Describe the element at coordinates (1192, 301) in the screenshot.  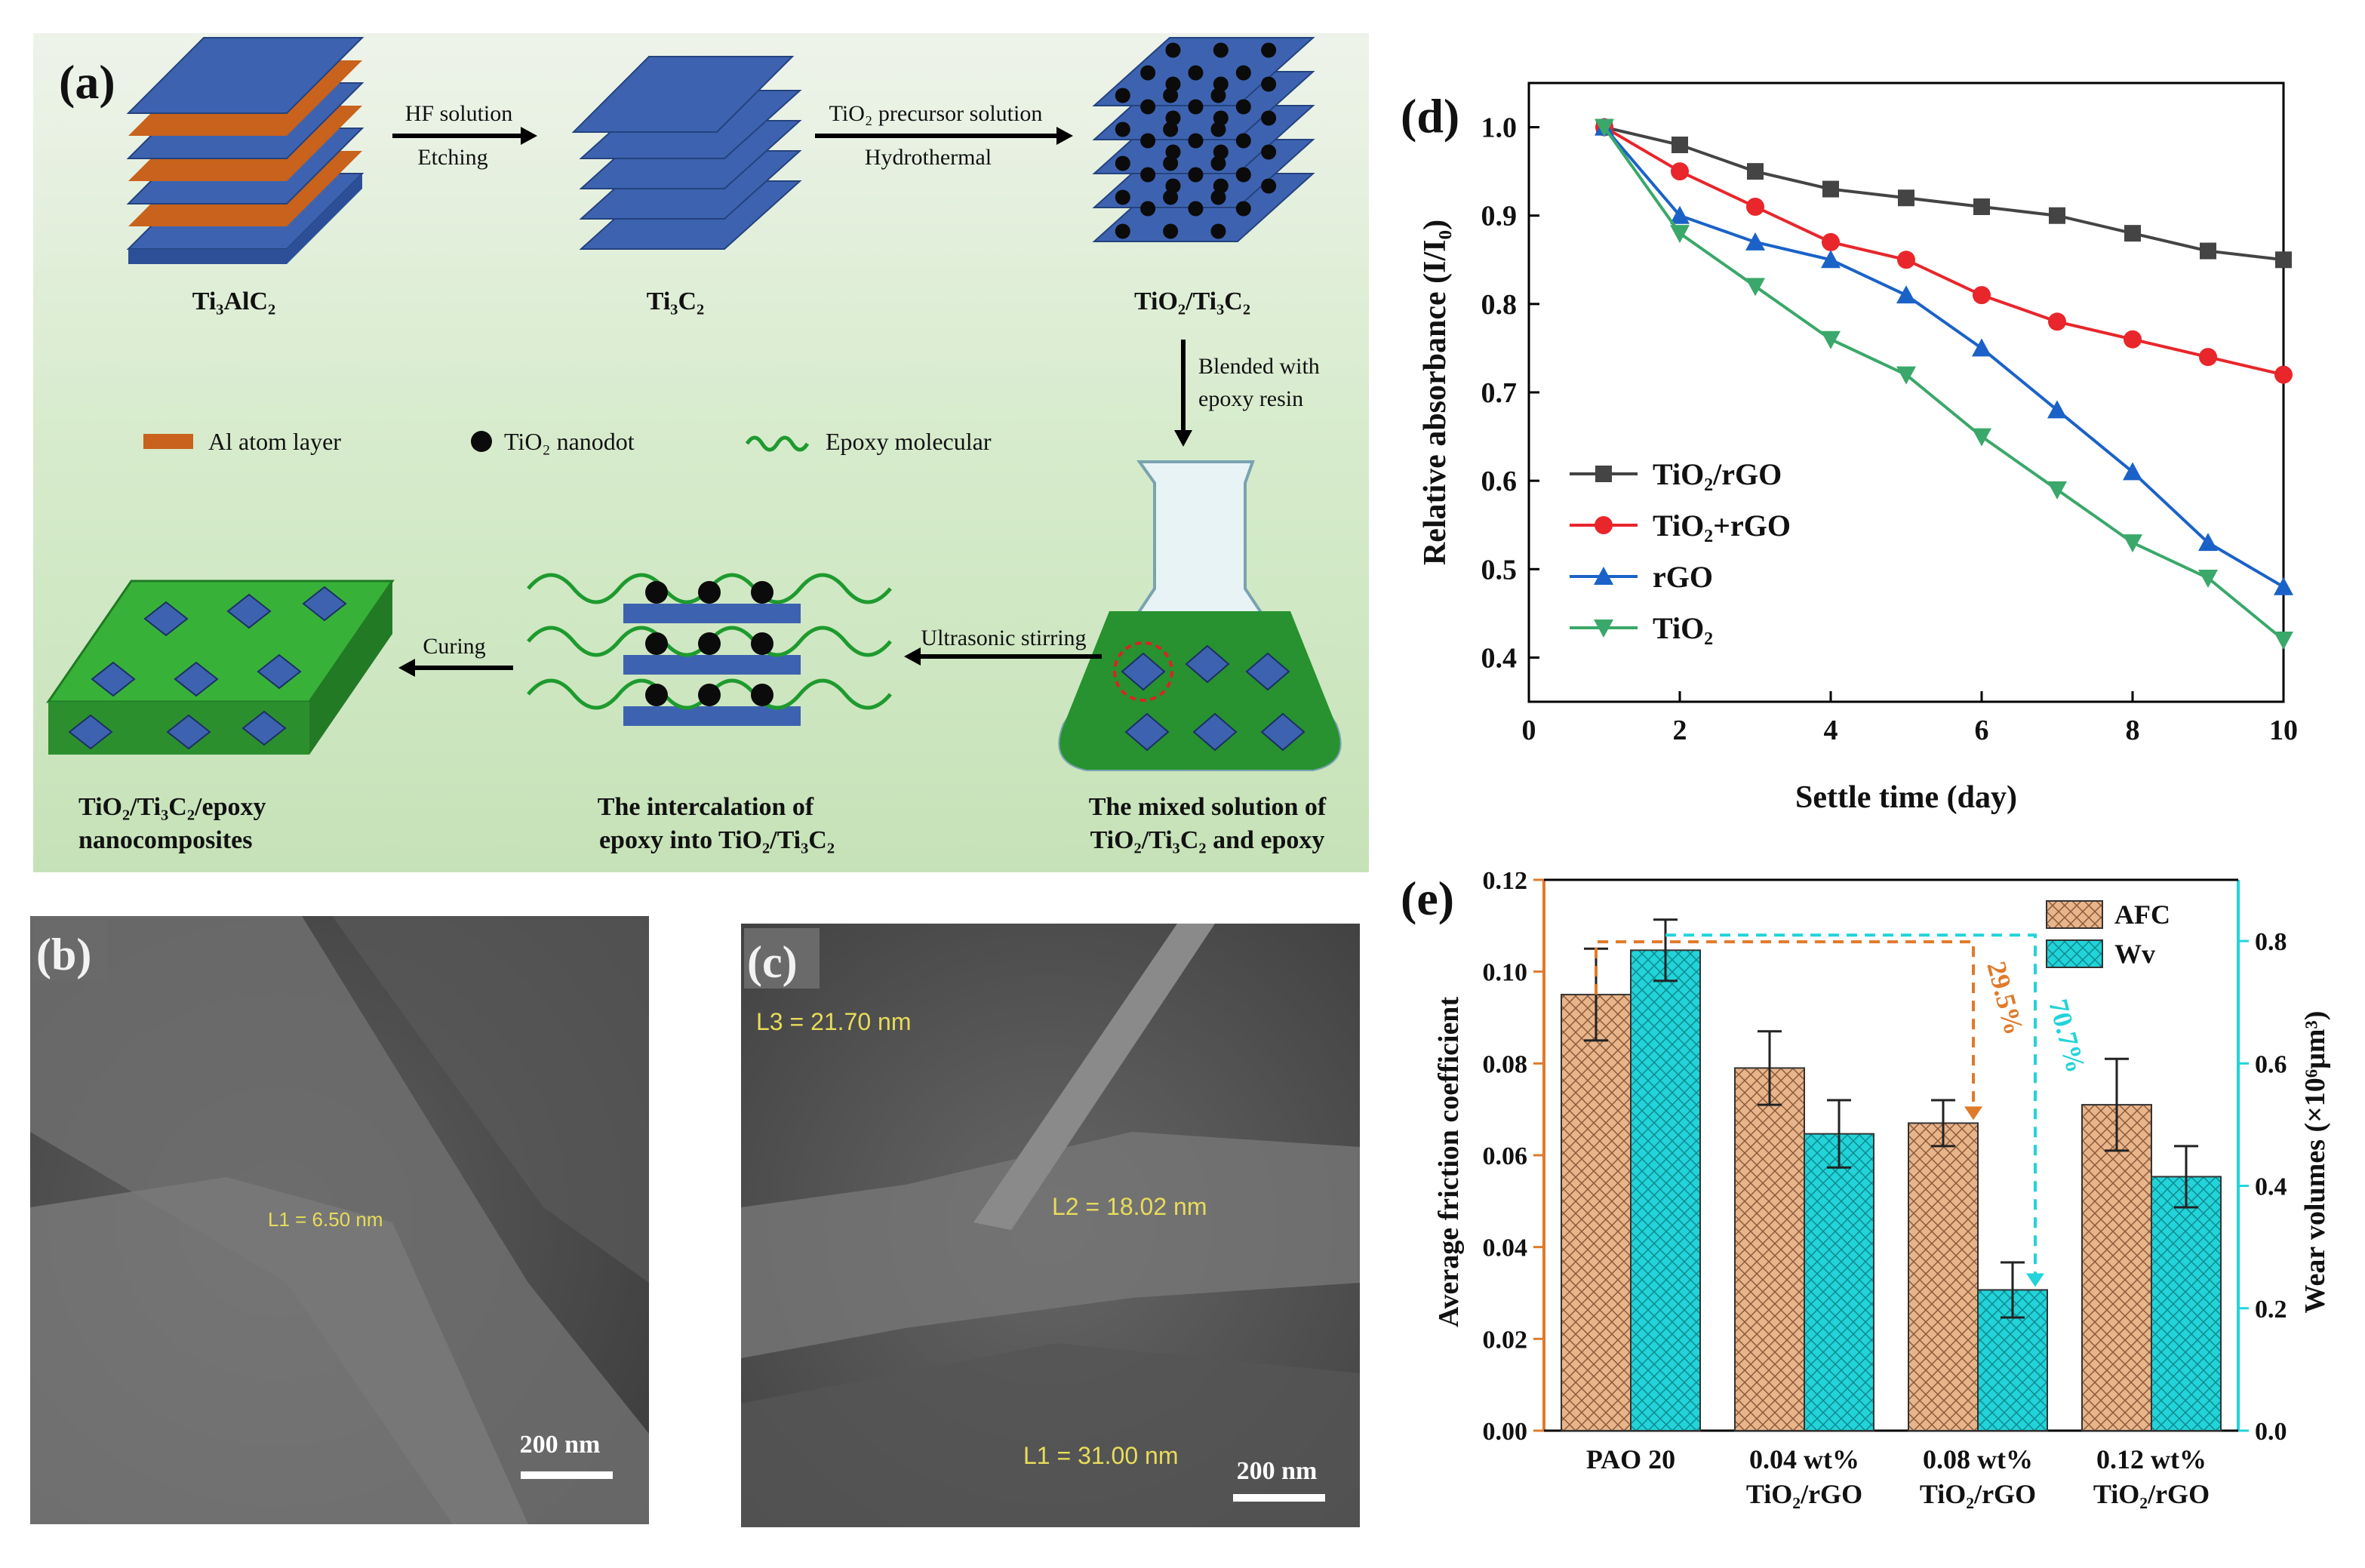
I see `tio2-ti3c2-caption: TiO₂/Ti₃C₂` at that location.